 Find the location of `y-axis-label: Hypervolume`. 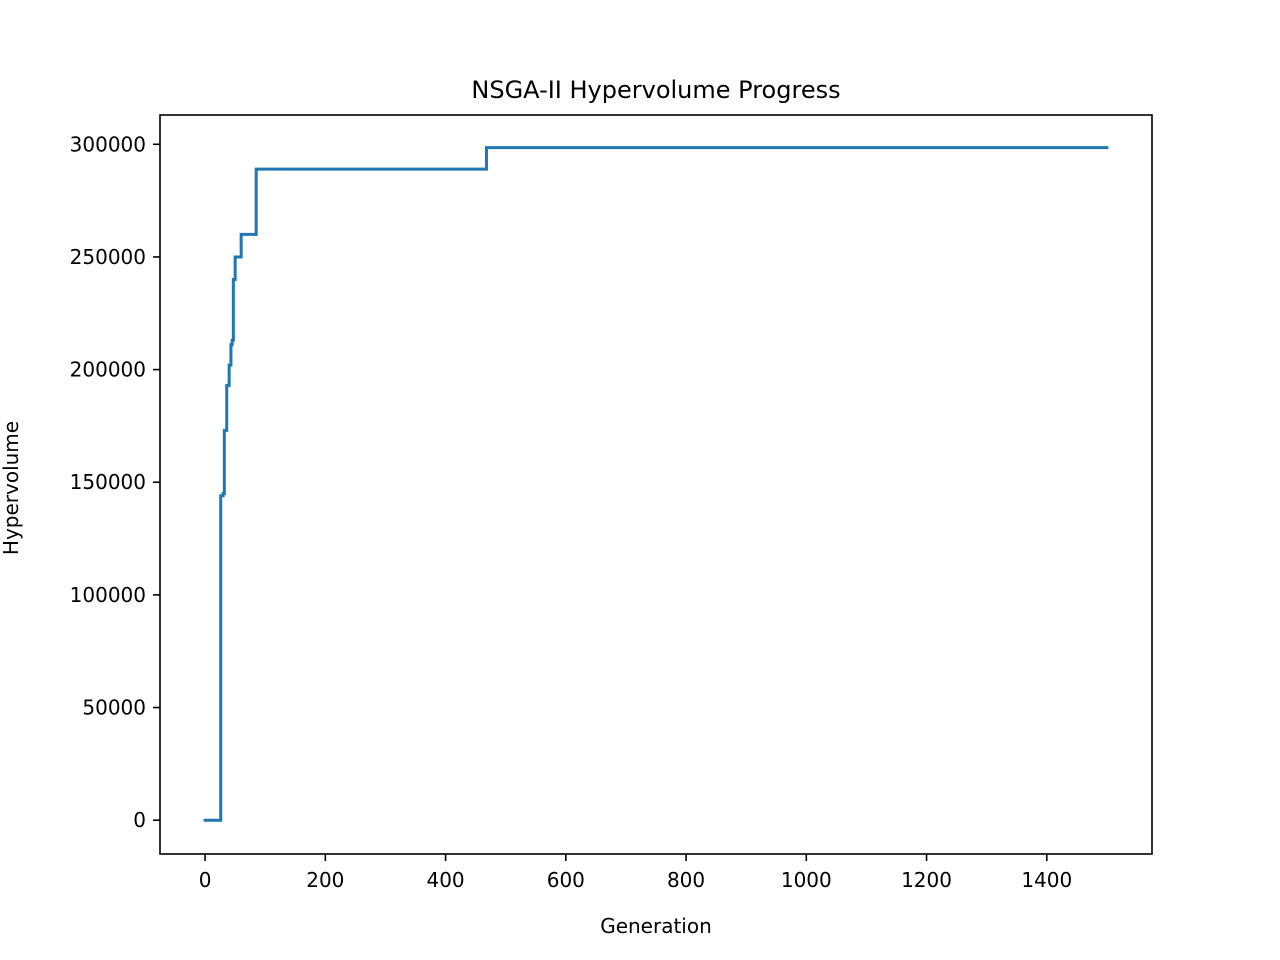

y-axis-label: Hypervolume is located at coordinates (11, 488).